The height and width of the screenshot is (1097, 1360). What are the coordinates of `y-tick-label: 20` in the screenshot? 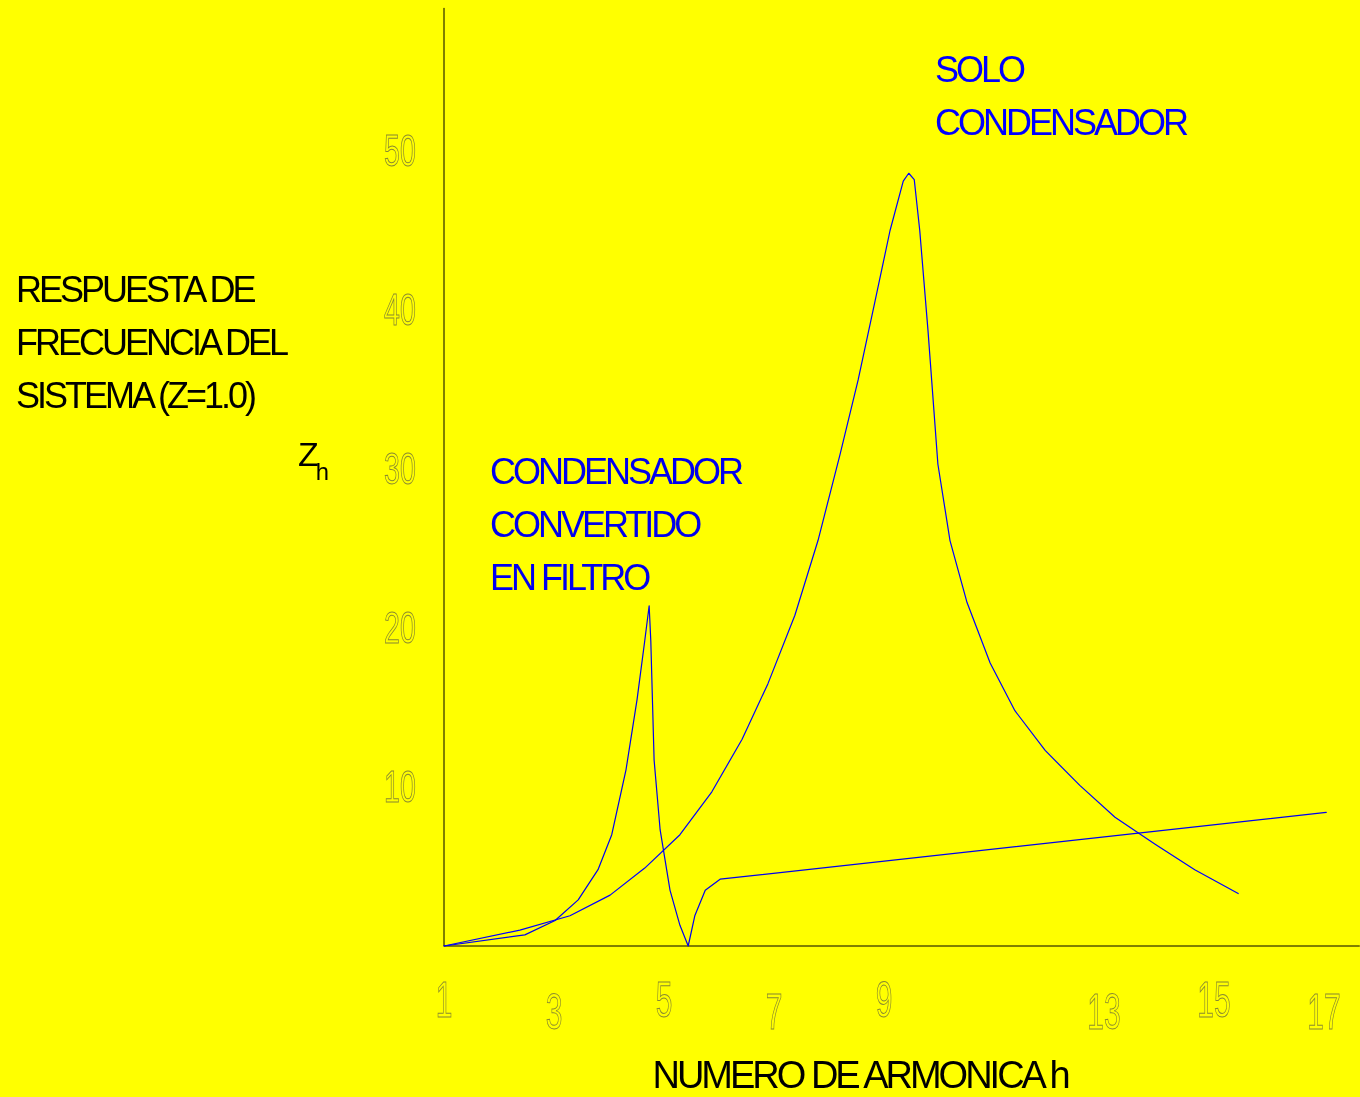 It's located at (400, 628).